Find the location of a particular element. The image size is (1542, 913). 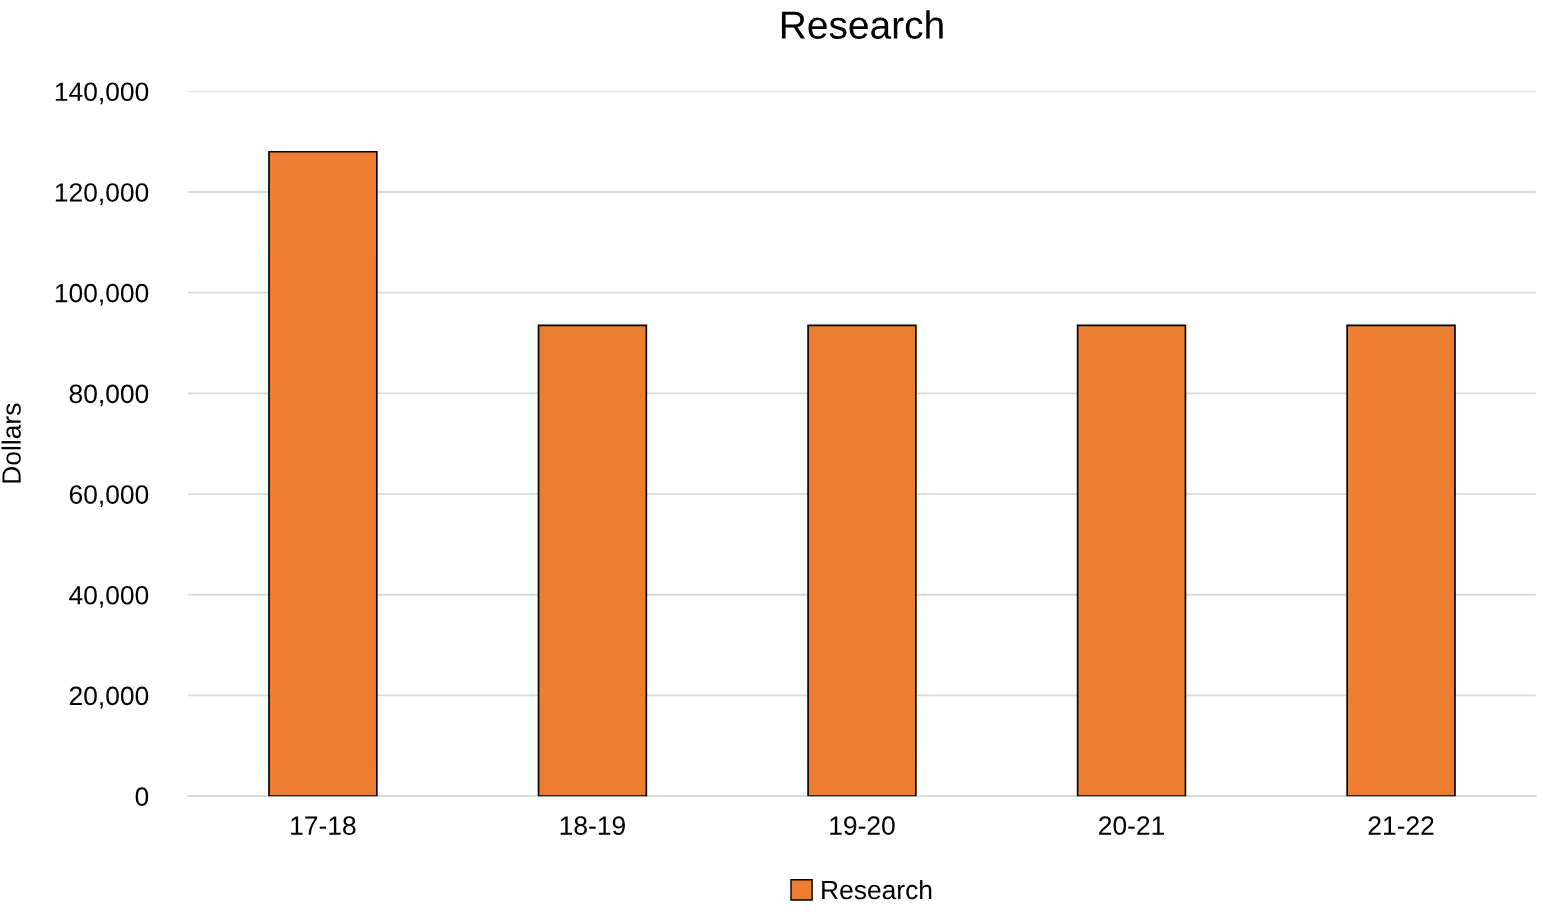

y-tick-label: 40,000 is located at coordinates (109, 596).